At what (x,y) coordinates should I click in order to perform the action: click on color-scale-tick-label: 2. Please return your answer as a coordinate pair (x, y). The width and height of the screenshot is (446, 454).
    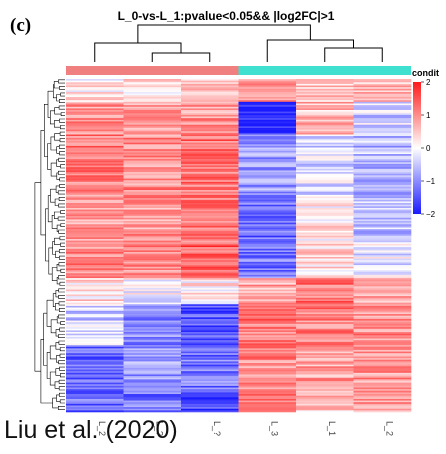
    Looking at the image, I should click on (428, 82).